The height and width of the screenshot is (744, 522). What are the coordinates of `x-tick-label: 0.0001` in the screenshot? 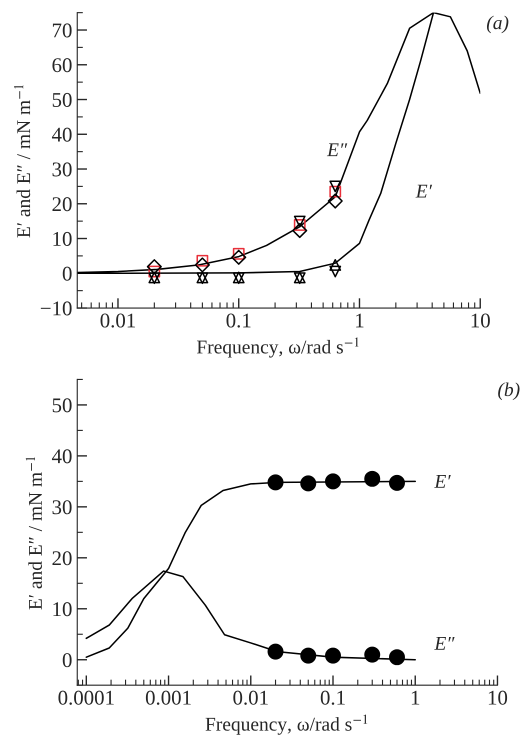 It's located at (86, 697).